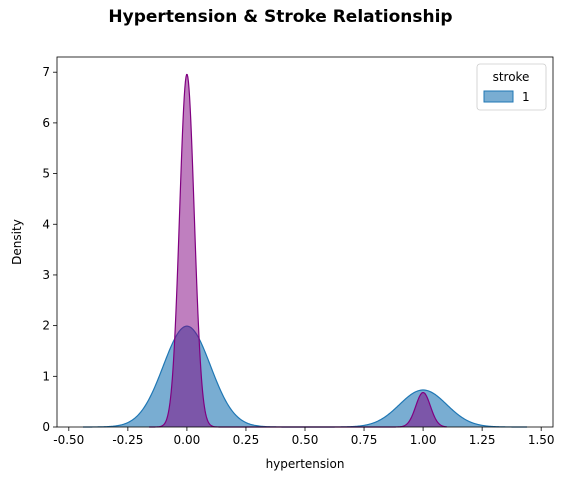 This screenshot has width=561, height=480. What do you see at coordinates (246, 440) in the screenshot?
I see `x-tick-label: 0.25` at bounding box center [246, 440].